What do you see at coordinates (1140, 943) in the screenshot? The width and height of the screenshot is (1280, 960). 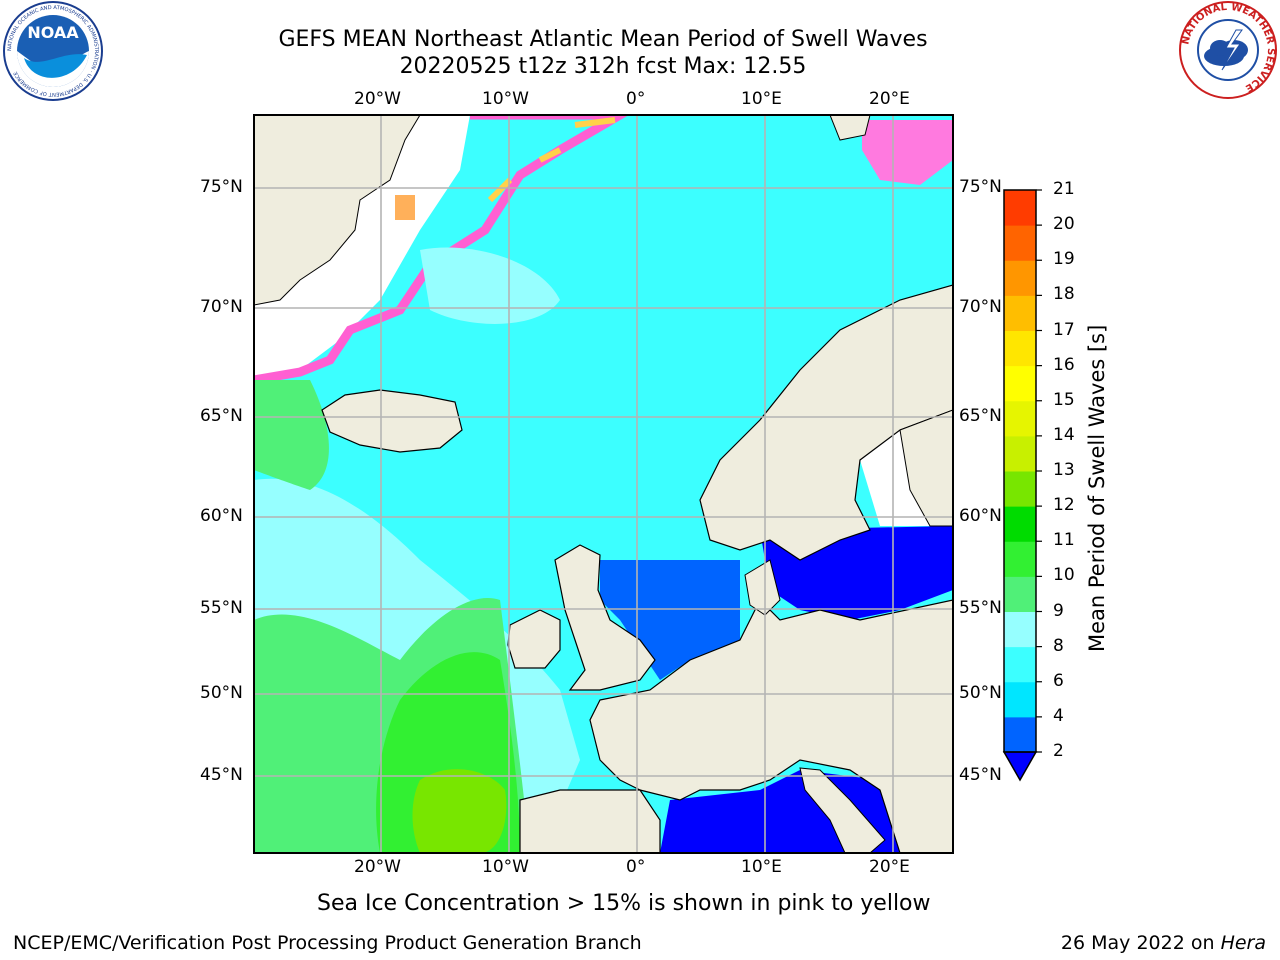 I see `footer-date: 26 May 2022 on` at bounding box center [1140, 943].